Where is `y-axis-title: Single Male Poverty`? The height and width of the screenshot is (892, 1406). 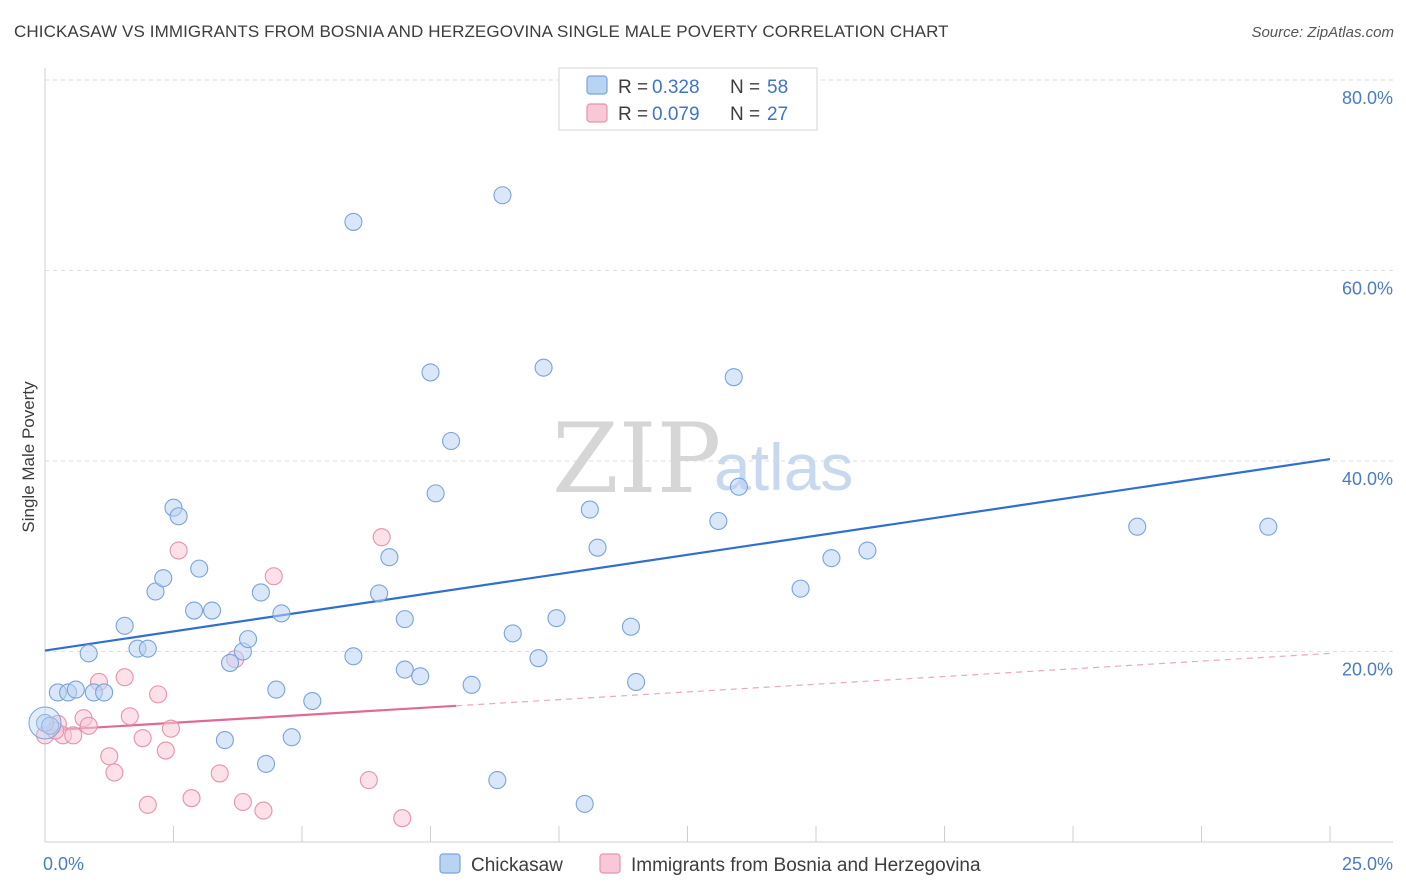 y-axis-title: Single Male Poverty is located at coordinates (28, 457).